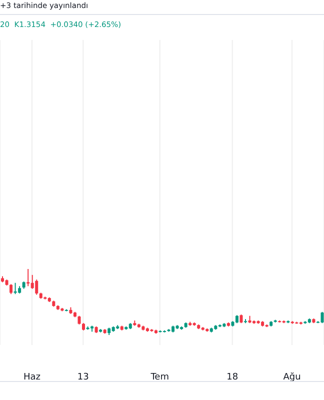  Describe the element at coordinates (160, 377) in the screenshot. I see `x-tick-label: Tem` at that location.